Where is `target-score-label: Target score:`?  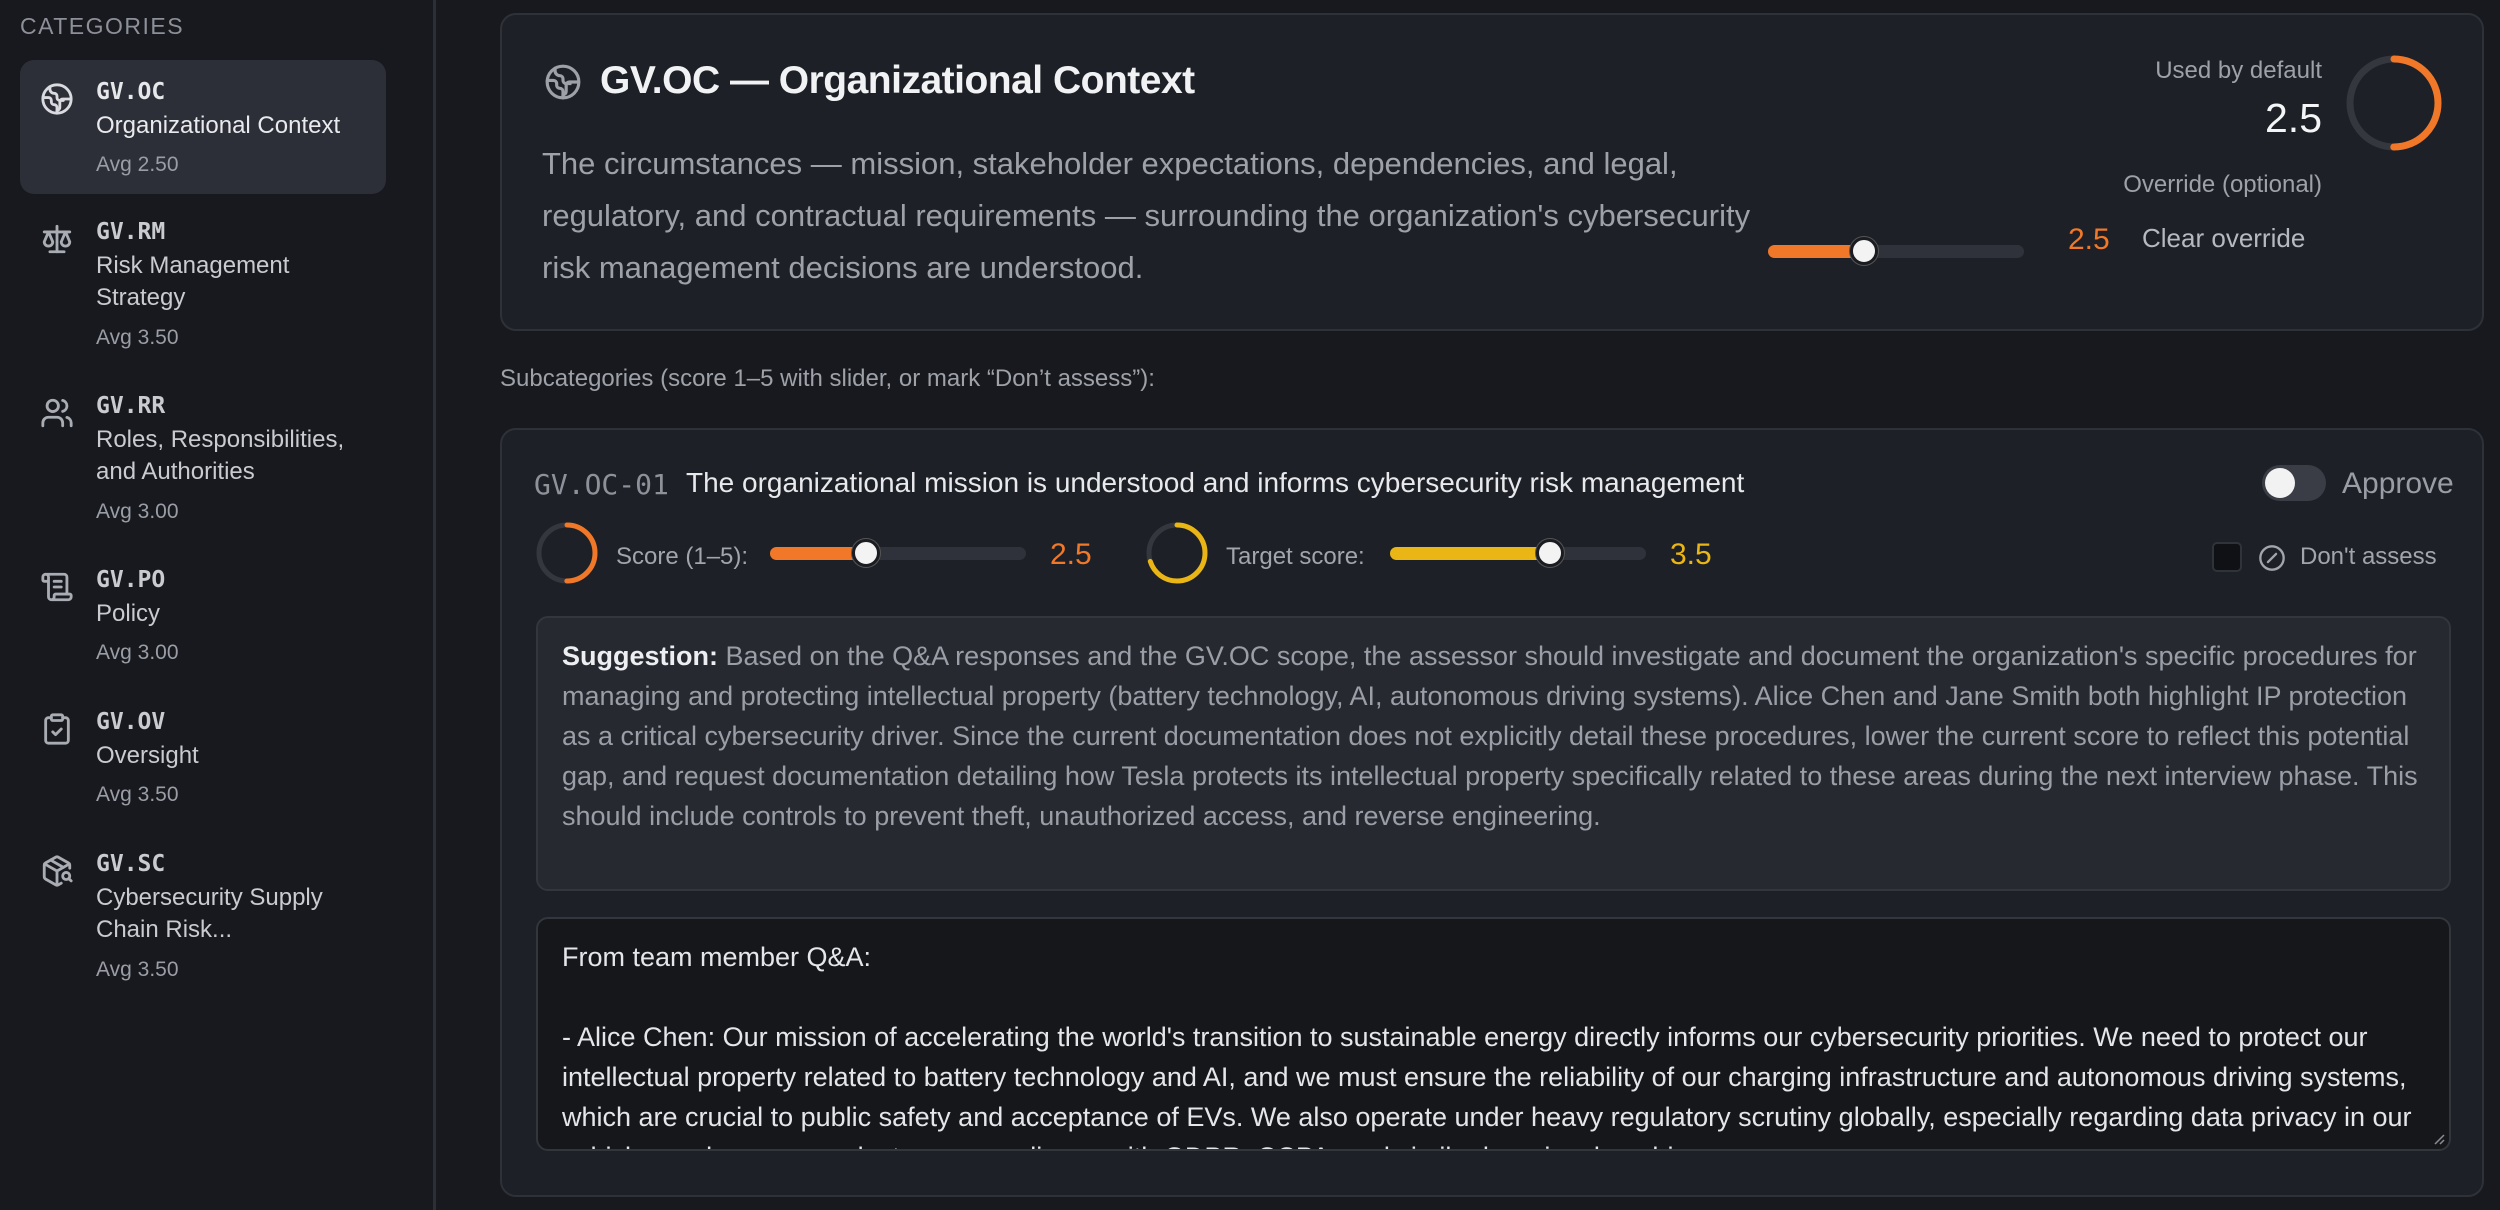 target-score-label: Target score: is located at coordinates (1295, 556).